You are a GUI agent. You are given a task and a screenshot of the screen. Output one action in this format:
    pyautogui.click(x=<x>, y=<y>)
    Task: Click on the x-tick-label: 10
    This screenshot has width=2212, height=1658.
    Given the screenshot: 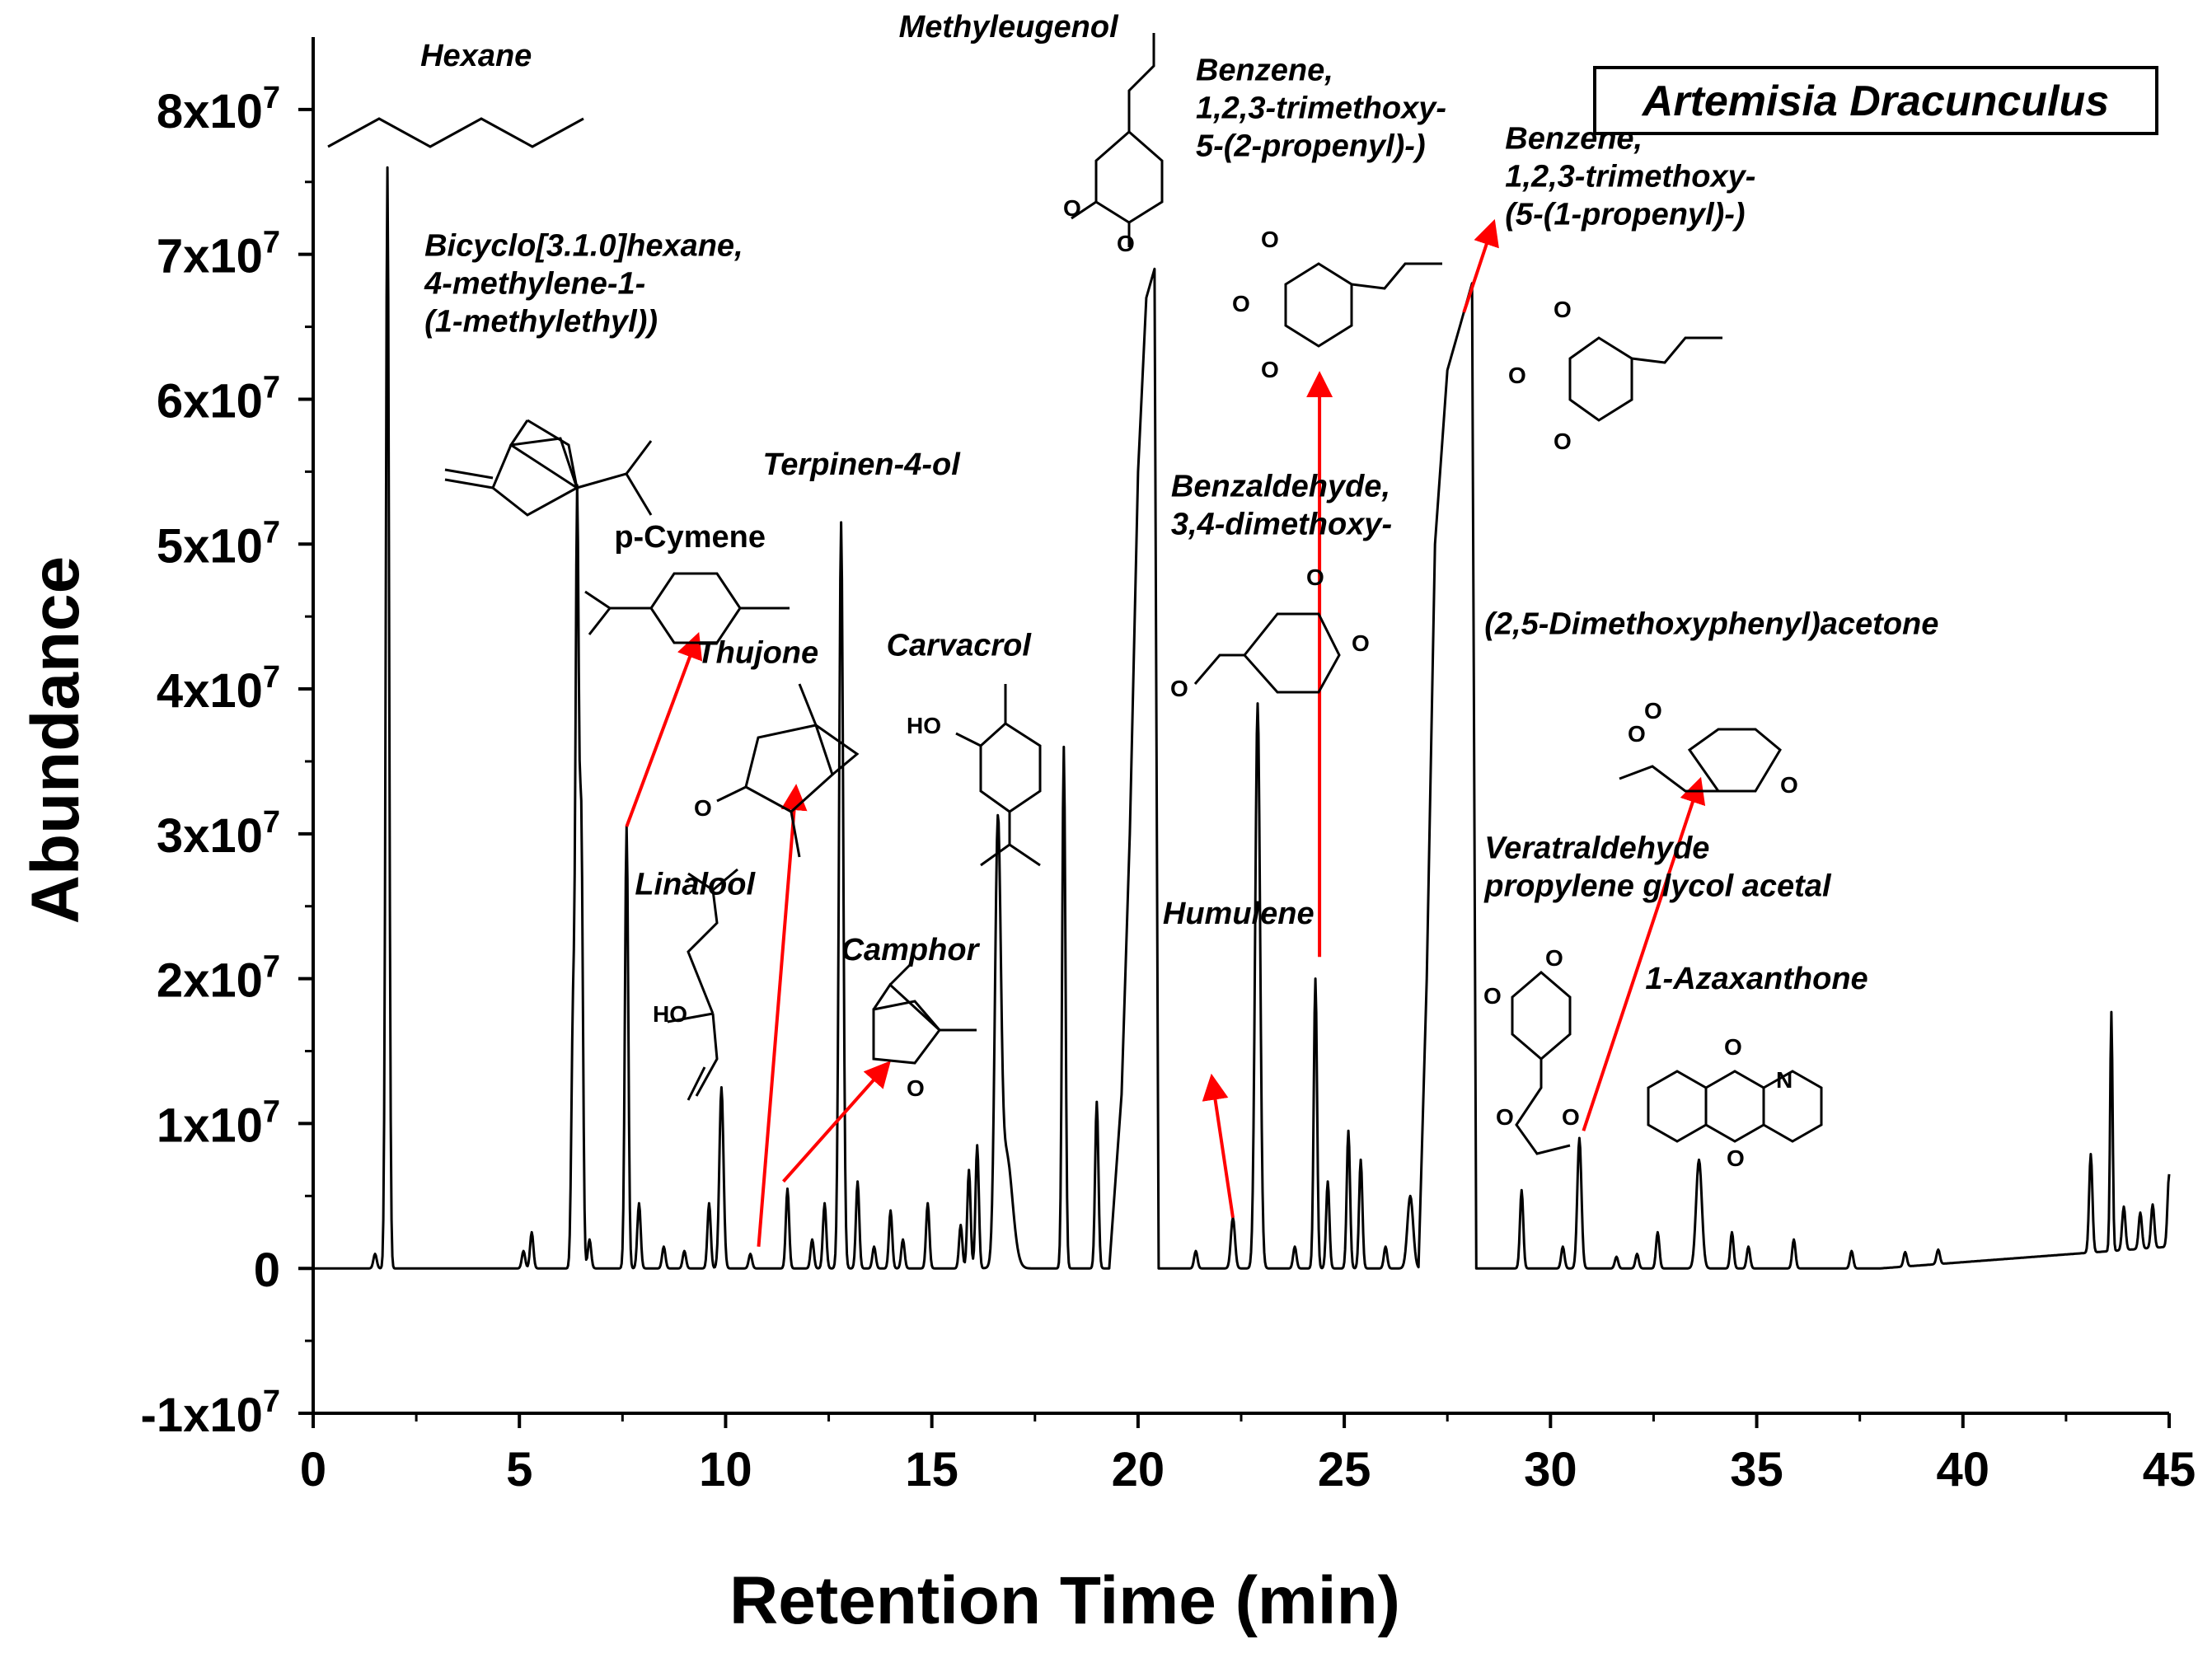 What is the action you would take?
    pyautogui.click(x=725, y=1470)
    